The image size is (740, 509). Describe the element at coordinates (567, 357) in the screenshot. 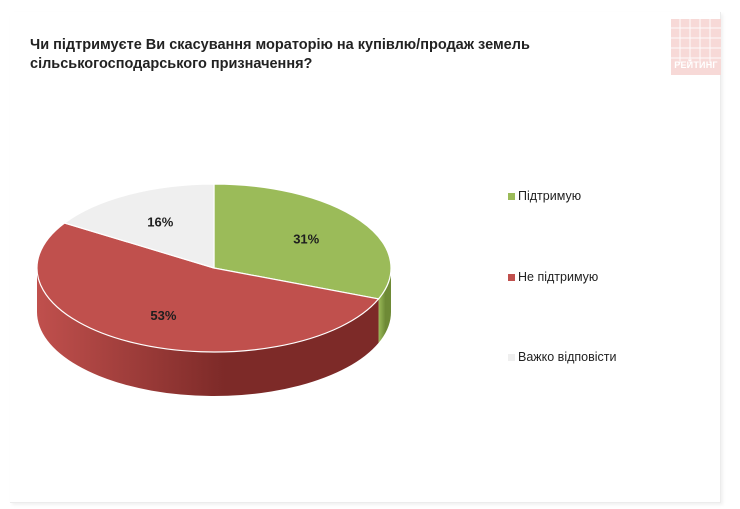

I see `legend-label-undecided: Важко відповісти` at that location.